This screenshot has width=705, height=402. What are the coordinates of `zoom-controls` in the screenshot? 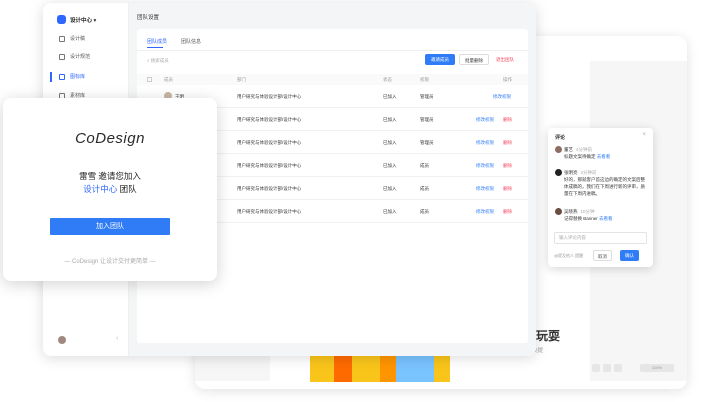 It's located at (607, 368).